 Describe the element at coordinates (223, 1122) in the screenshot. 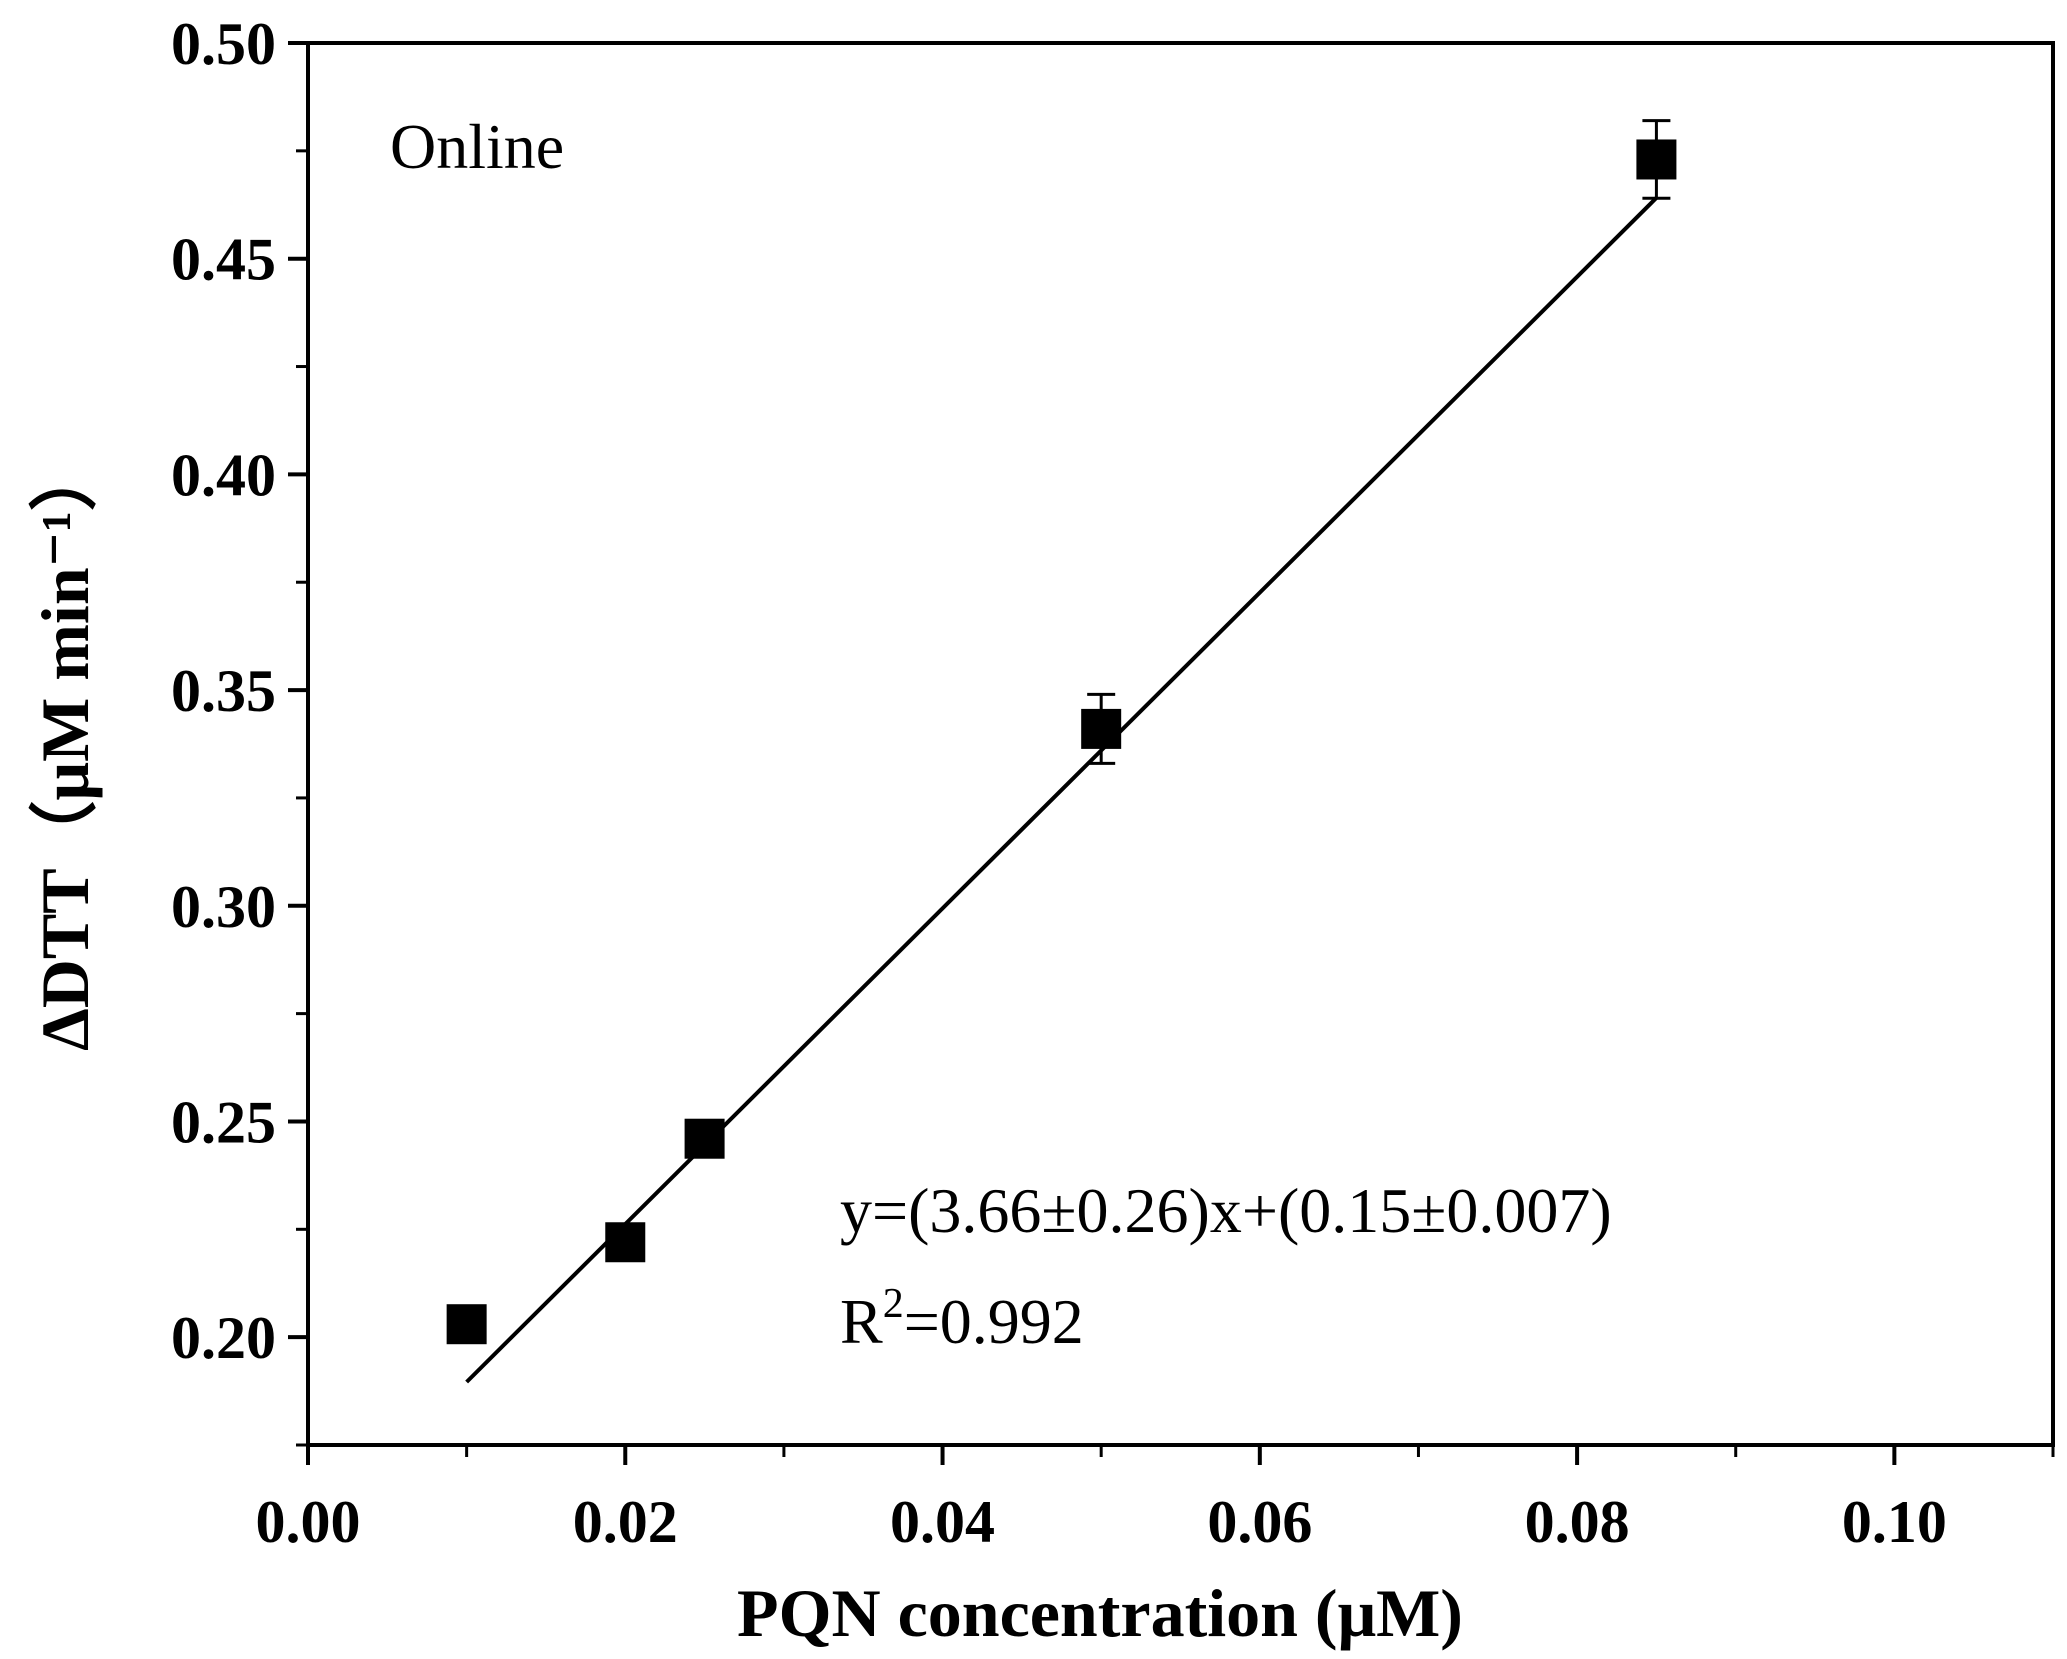

I see `y-tick-label-1: 0.25` at that location.